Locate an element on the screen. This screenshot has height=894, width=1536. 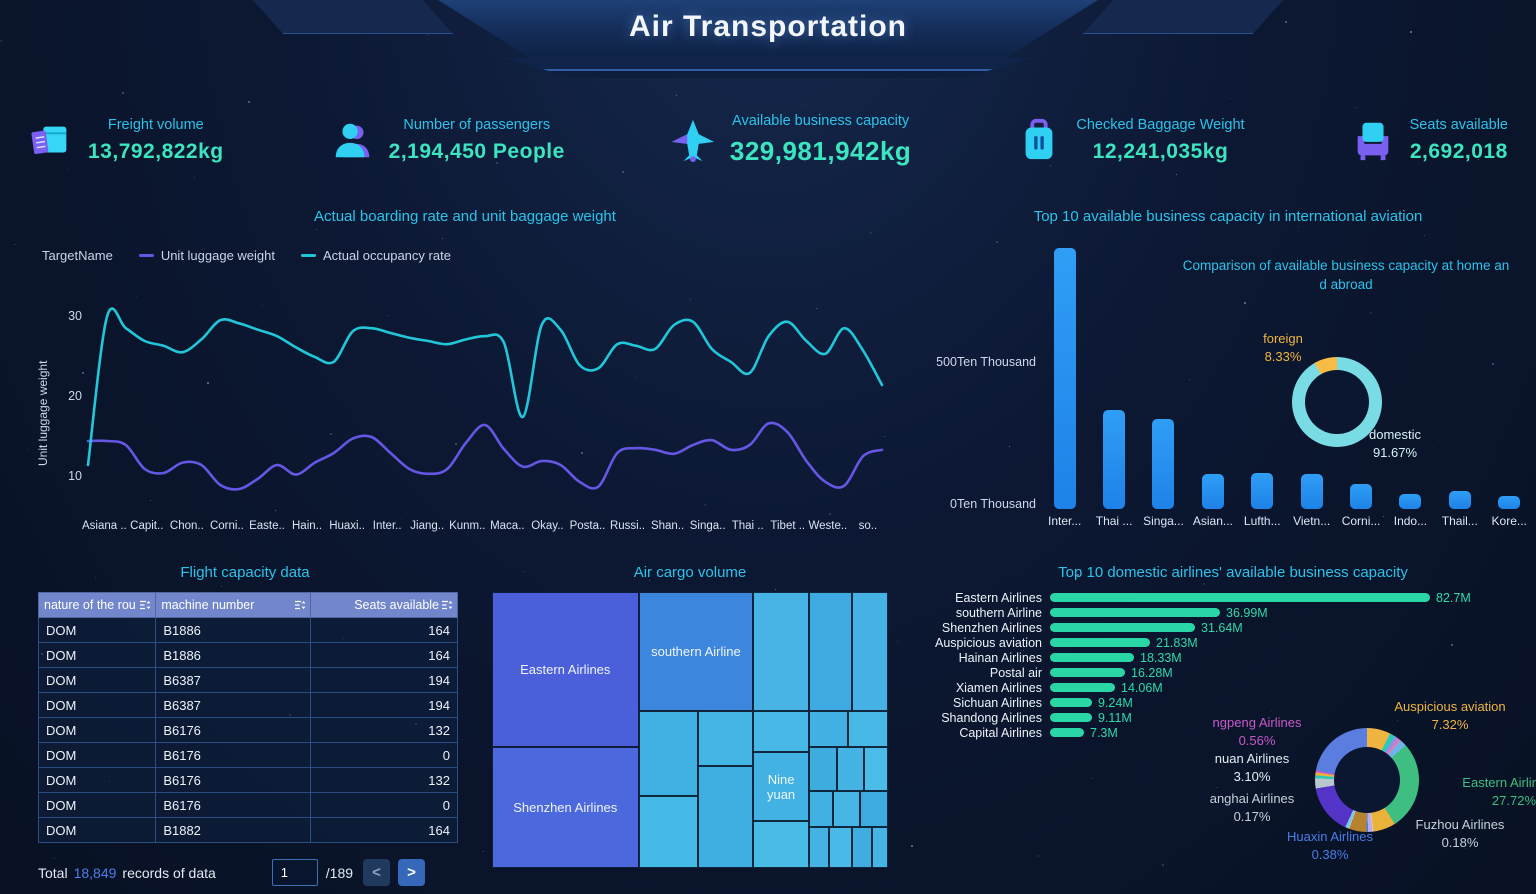
slice-percent: 8.33% is located at coordinates (1283, 356).